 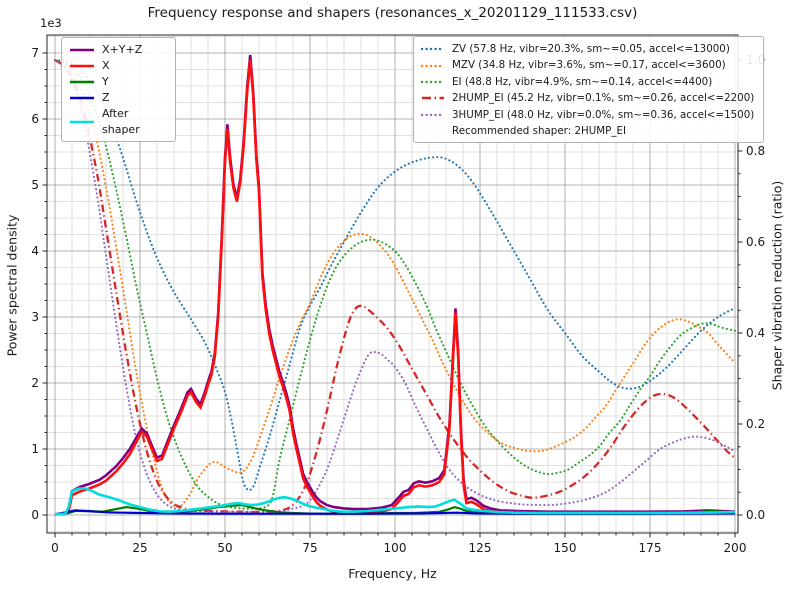 What do you see at coordinates (139, 548) in the screenshot?
I see `x-tick-label: 25` at bounding box center [139, 548].